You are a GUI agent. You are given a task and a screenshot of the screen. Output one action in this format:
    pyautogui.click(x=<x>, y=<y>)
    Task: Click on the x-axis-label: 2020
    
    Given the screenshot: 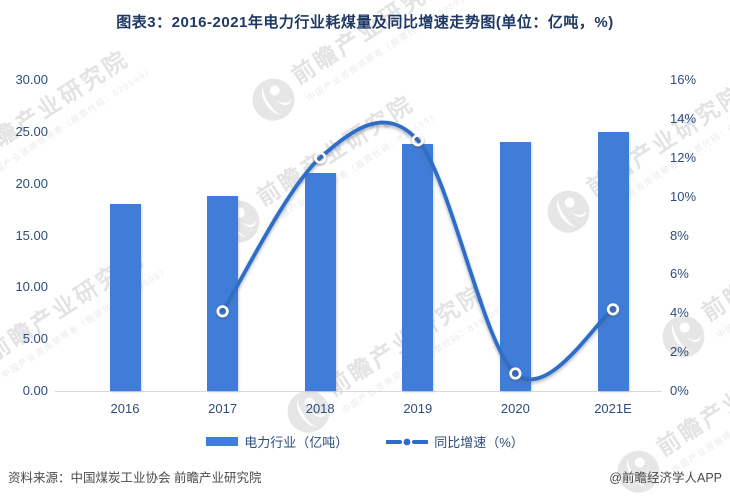 What is the action you would take?
    pyautogui.click(x=515, y=408)
    